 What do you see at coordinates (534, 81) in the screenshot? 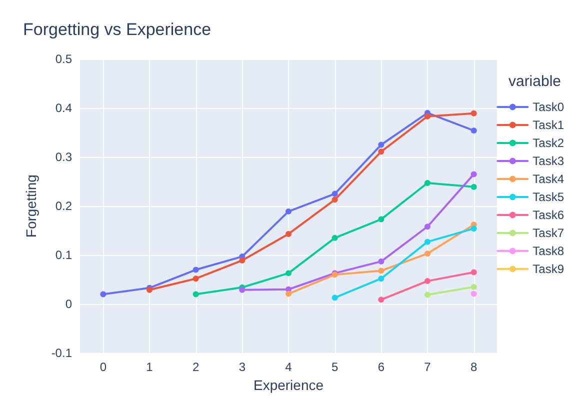
I see `legend-title: variable` at bounding box center [534, 81].